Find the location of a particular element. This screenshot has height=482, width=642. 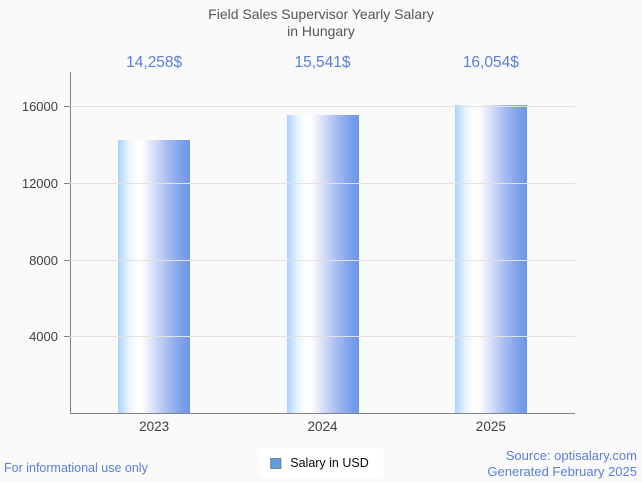

generated-date: Generated February 2025 is located at coordinates (562, 471).